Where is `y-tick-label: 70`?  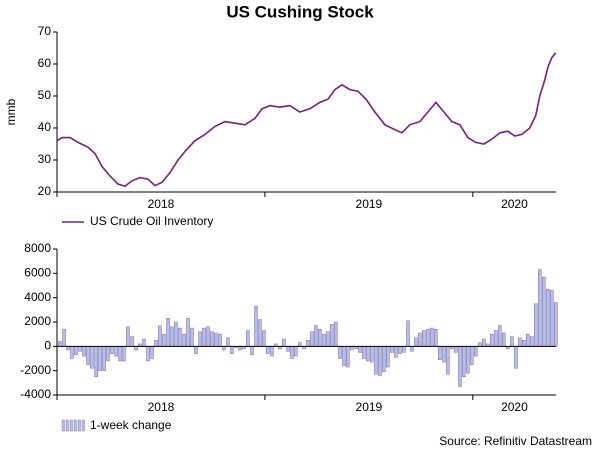 y-tick-label: 70 is located at coordinates (45, 31).